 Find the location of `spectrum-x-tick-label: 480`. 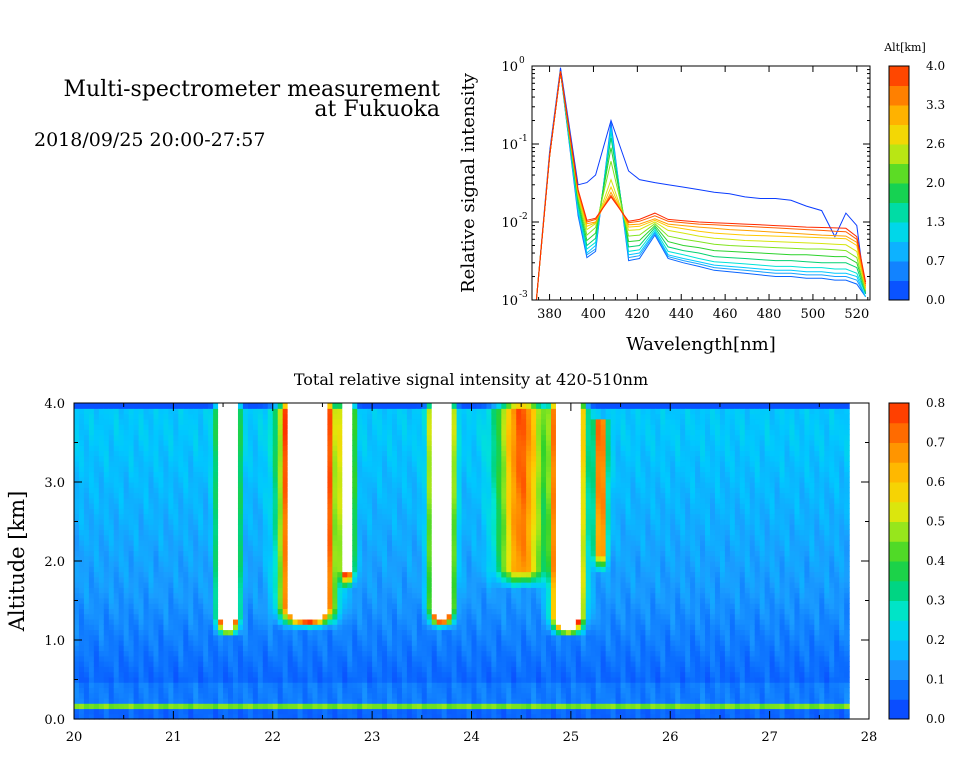

spectrum-x-tick-label: 480 is located at coordinates (769, 314).